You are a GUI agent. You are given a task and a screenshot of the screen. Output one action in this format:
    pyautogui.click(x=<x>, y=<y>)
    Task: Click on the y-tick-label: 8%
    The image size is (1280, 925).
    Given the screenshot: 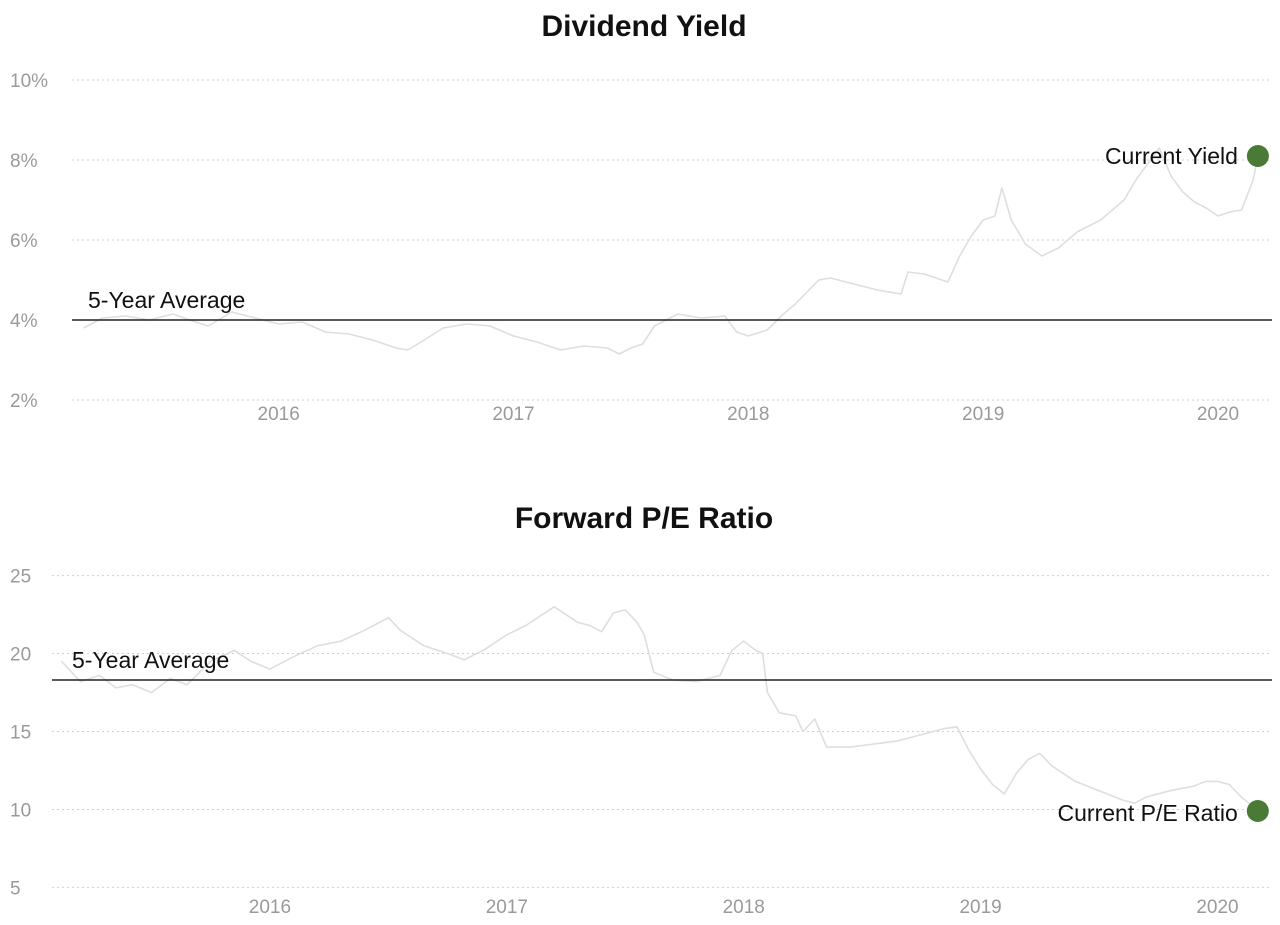 What is the action you would take?
    pyautogui.click(x=24, y=161)
    